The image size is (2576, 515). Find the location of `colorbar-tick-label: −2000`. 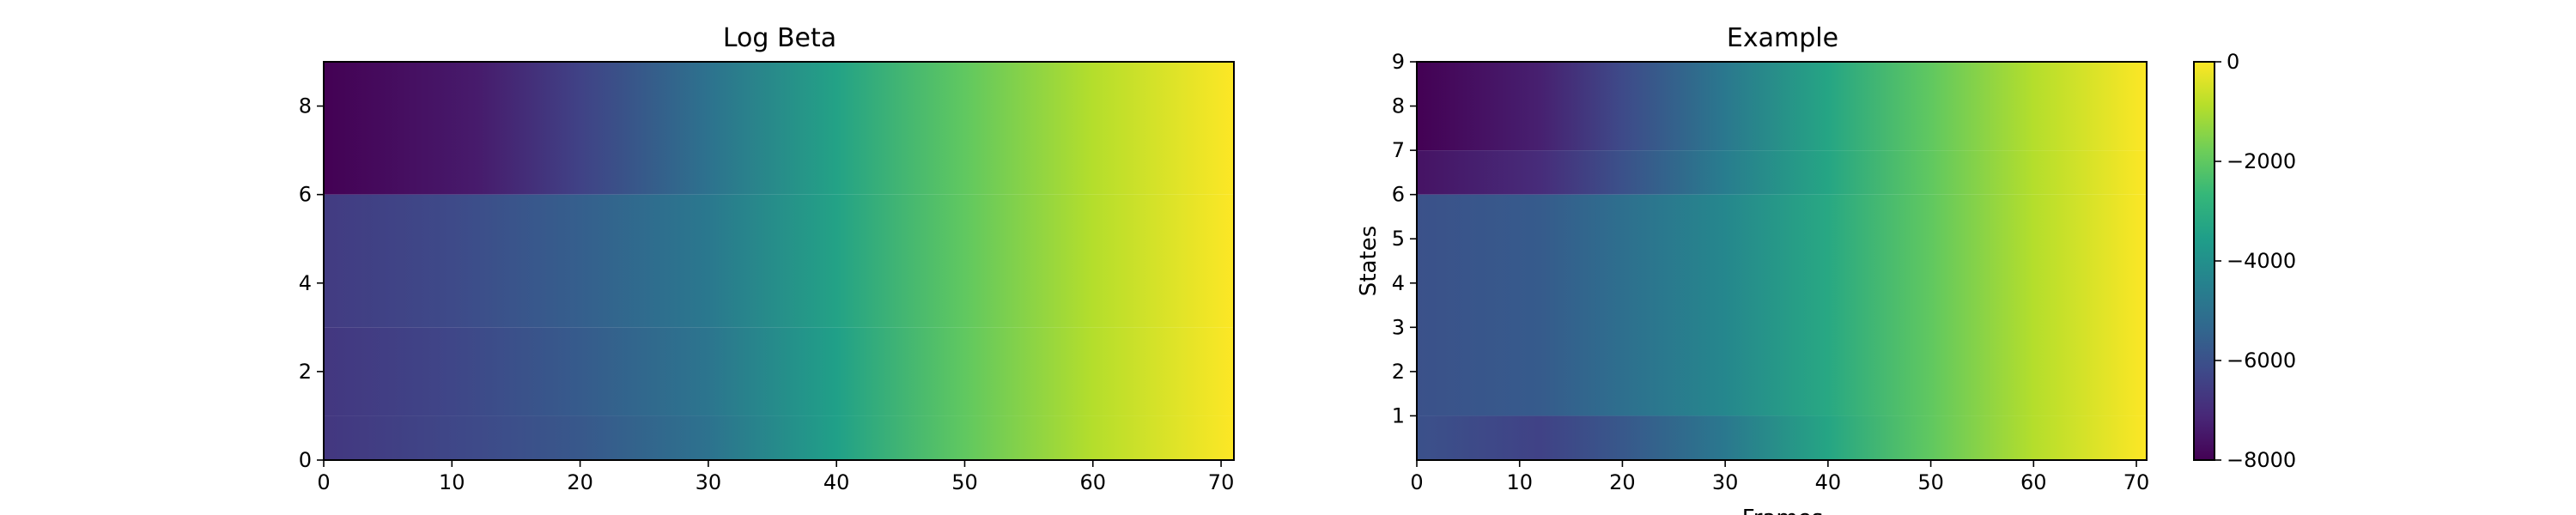

colorbar-tick-label: −2000 is located at coordinates (2261, 161).